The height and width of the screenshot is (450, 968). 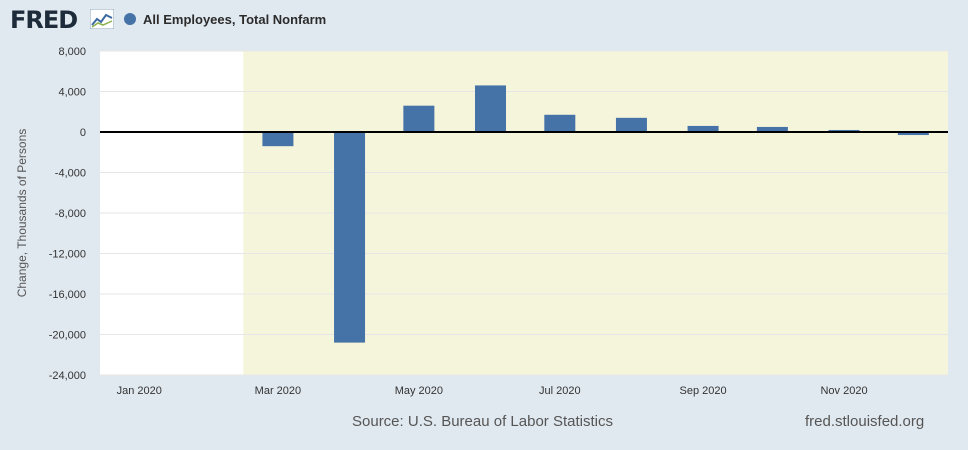 I want to click on site-link: fred.stlouisfed.org, so click(x=865, y=421).